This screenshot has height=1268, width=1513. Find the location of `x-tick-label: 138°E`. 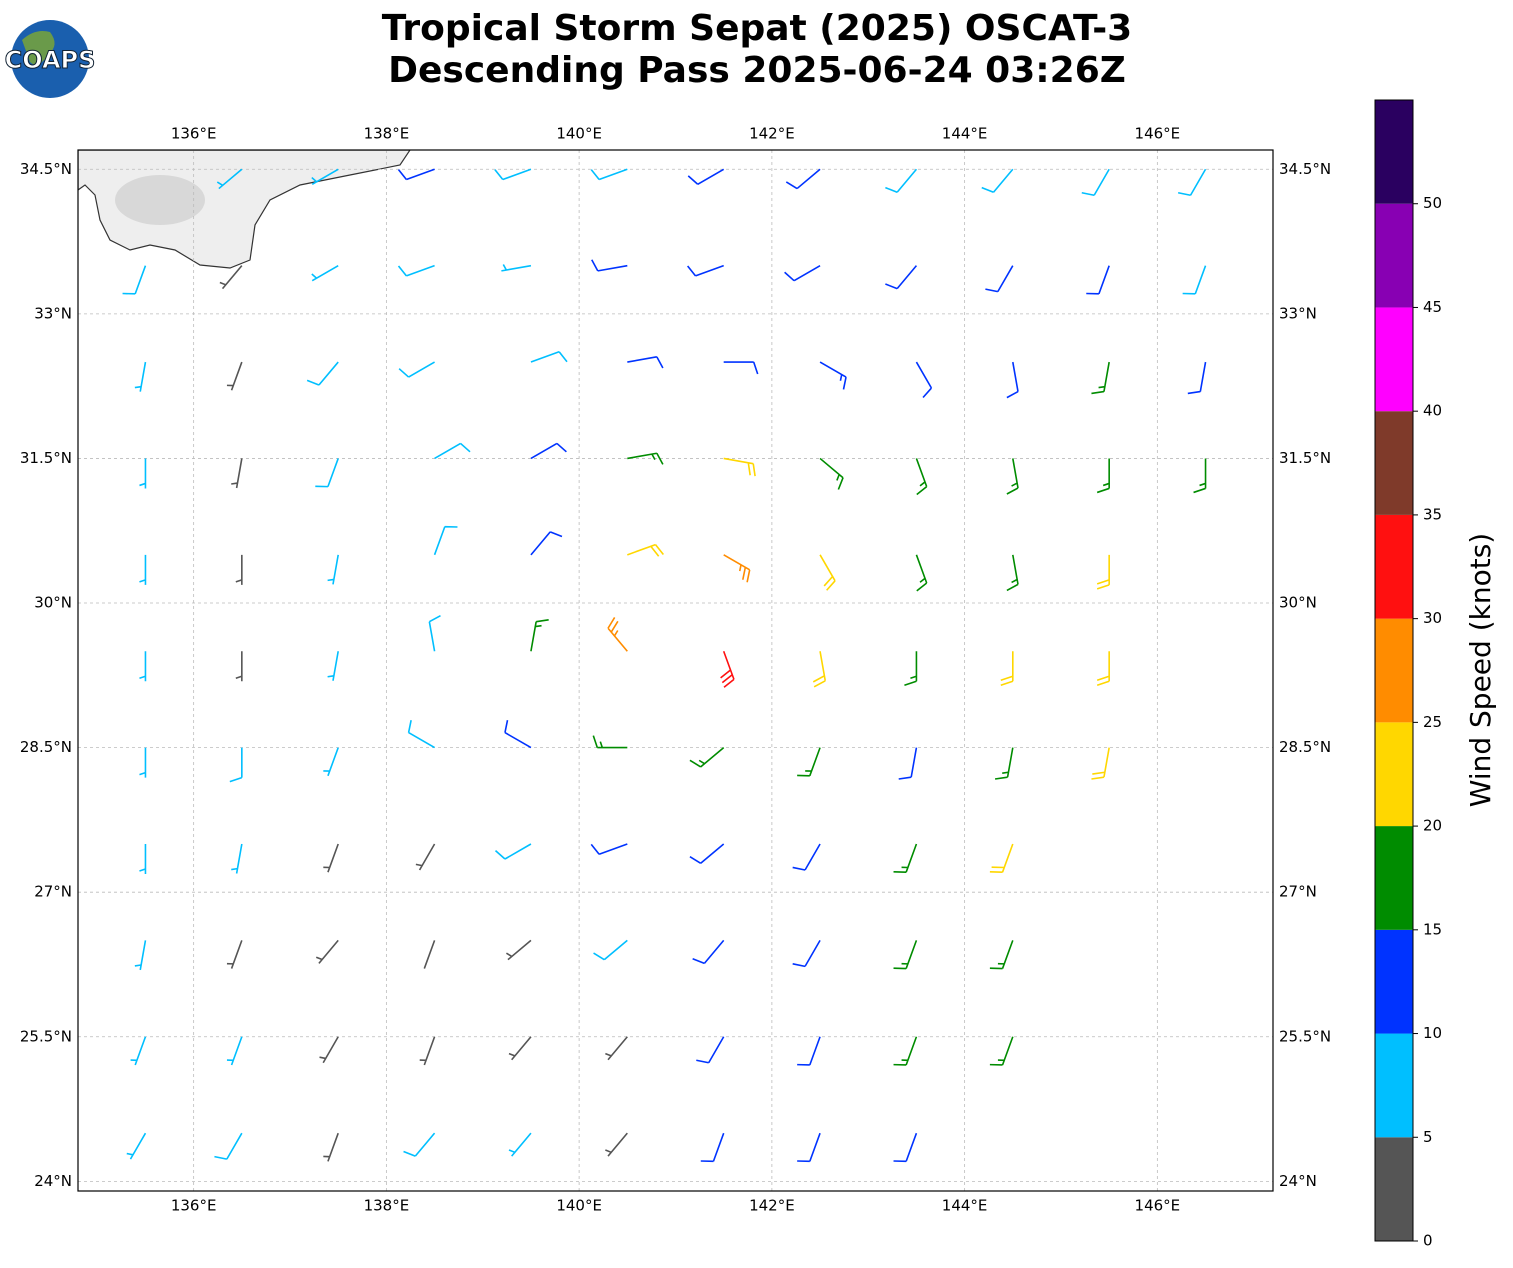

x-tick-label: 138°E is located at coordinates (387, 134).